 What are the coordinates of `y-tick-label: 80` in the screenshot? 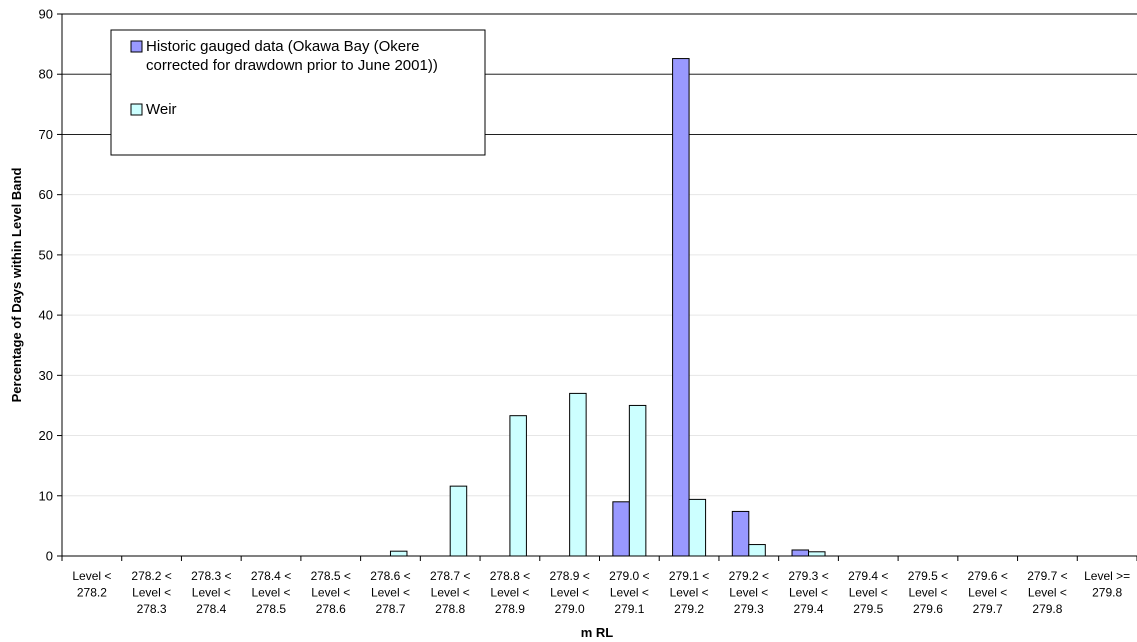 It's located at (46, 74).